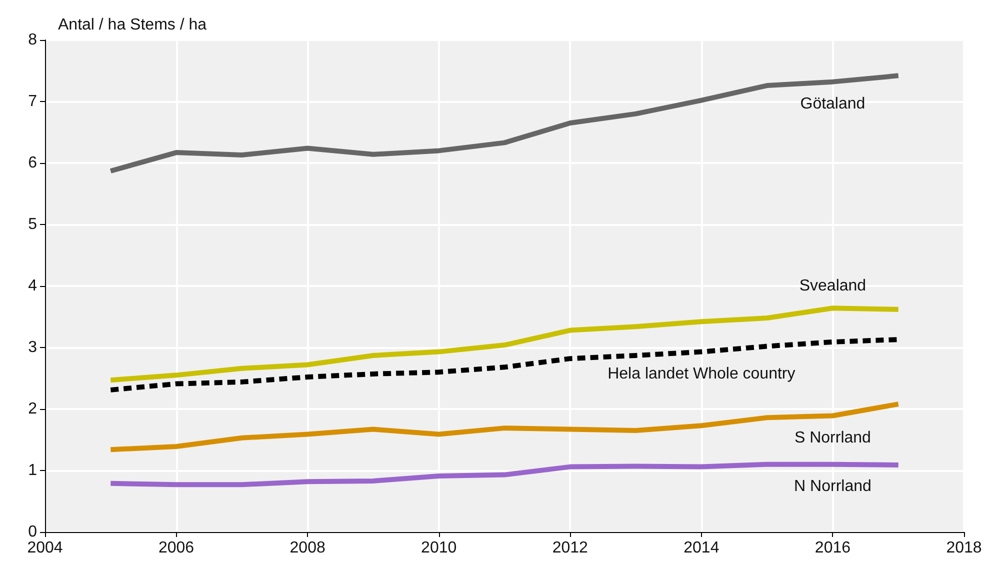  What do you see at coordinates (833, 103) in the screenshot?
I see `series-label: Götaland` at bounding box center [833, 103].